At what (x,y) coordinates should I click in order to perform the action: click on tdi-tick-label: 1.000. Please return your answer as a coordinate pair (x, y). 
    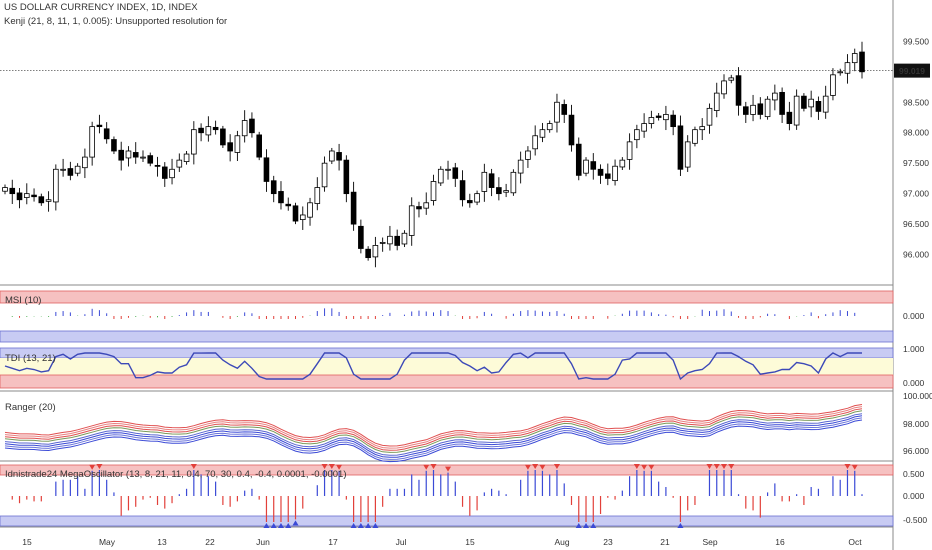
    Looking at the image, I should click on (914, 349).